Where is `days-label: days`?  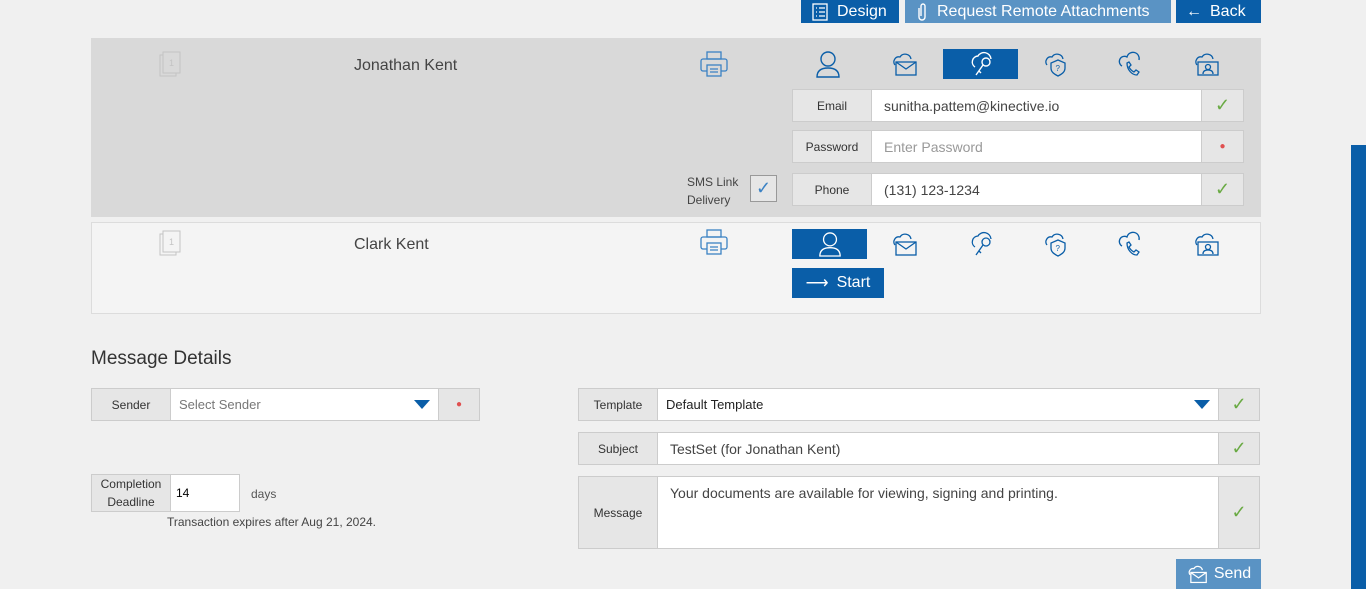 days-label: days is located at coordinates (264, 494).